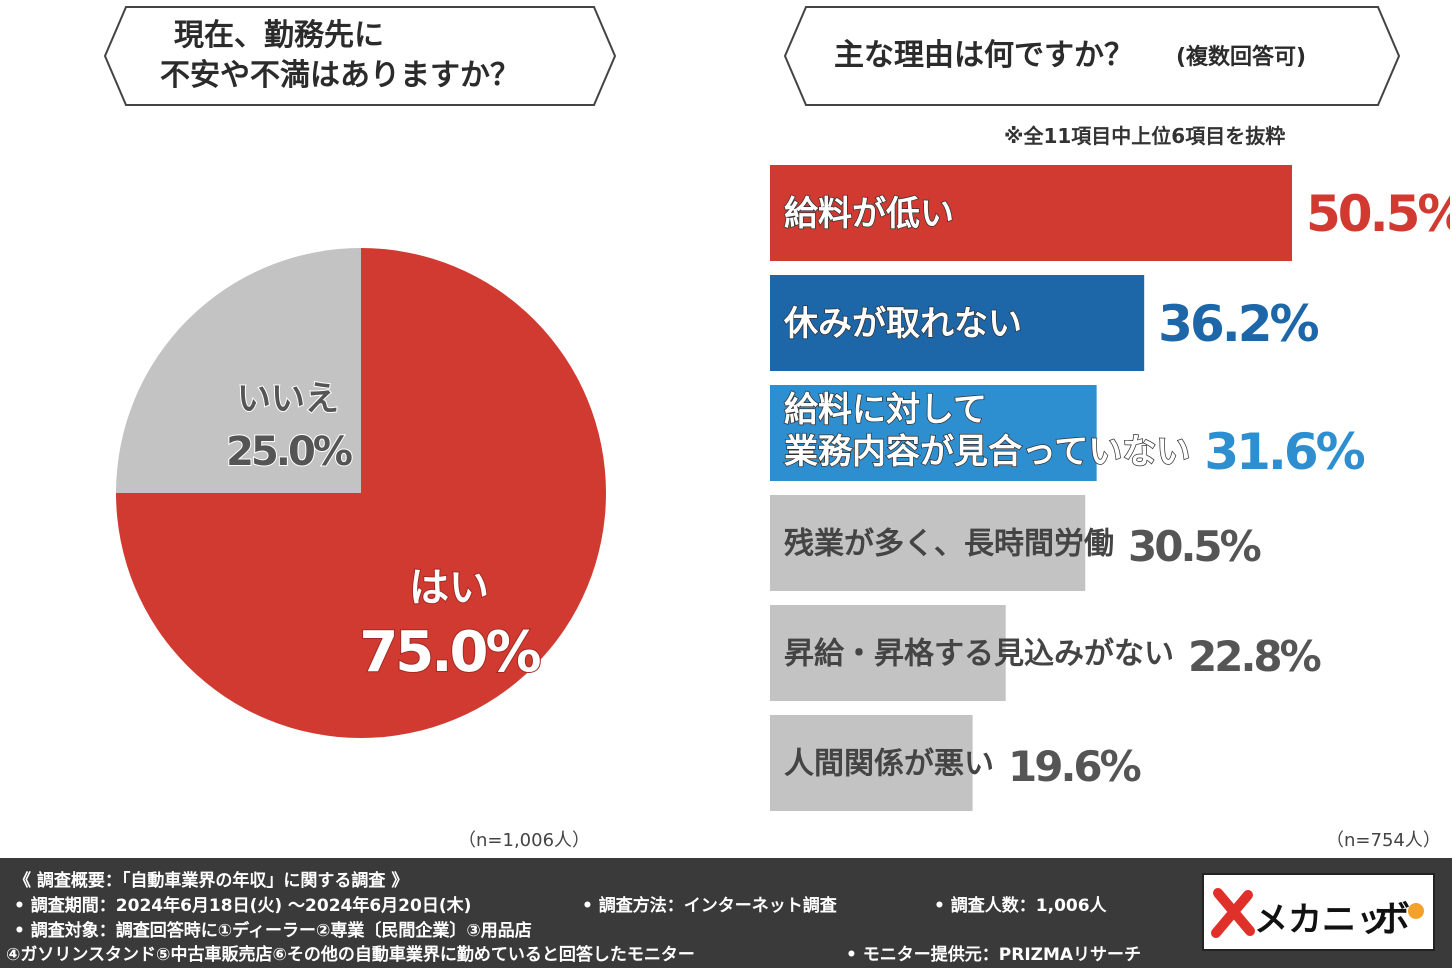 The width and height of the screenshot is (1452, 968). I want to click on footer-period: • 調査期間：2024年6月18日(火) ～2024年6月20日(木), so click(243, 906).